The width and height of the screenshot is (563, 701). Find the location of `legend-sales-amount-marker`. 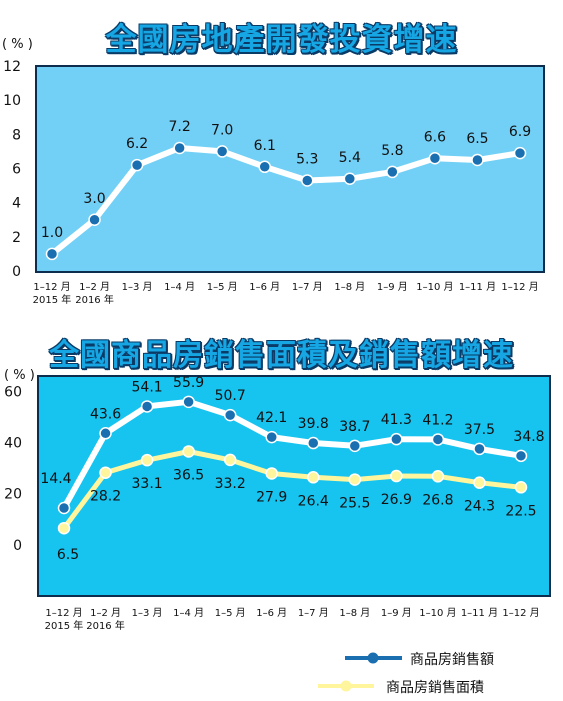

legend-sales-amount-marker is located at coordinates (373, 658).